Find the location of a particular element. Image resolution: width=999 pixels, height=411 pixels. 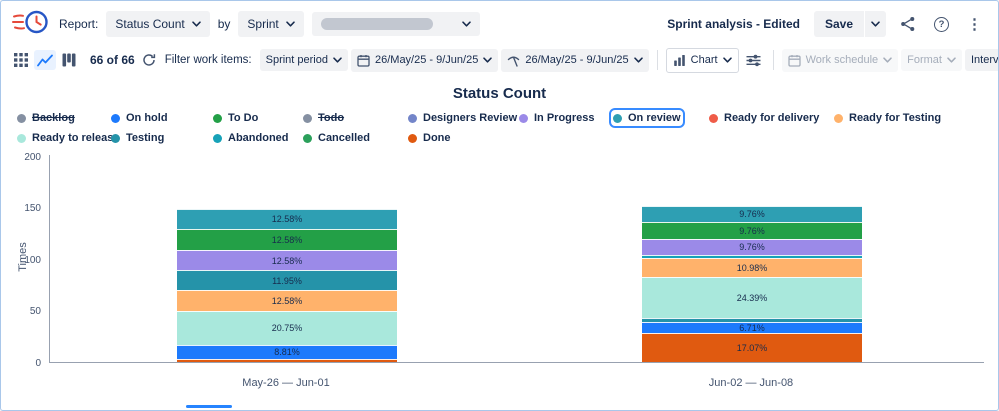

segment-done: 17.07% is located at coordinates (752, 347).